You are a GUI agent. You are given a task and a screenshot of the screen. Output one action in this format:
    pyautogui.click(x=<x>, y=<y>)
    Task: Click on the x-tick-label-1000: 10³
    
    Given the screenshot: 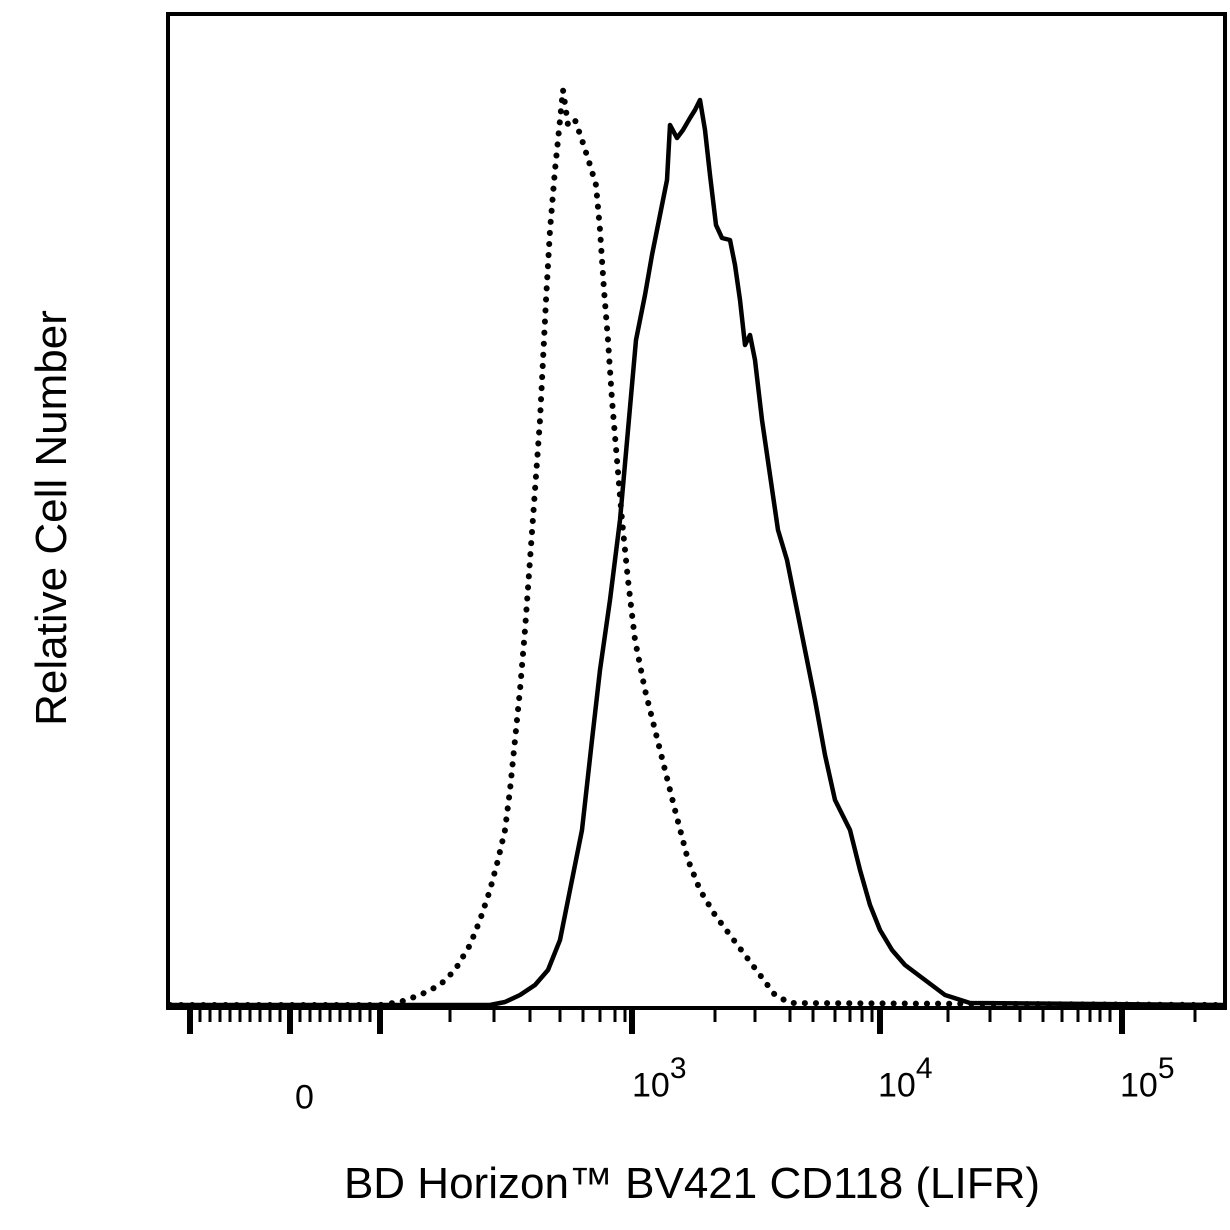 What is the action you would take?
    pyautogui.click(x=659, y=1078)
    